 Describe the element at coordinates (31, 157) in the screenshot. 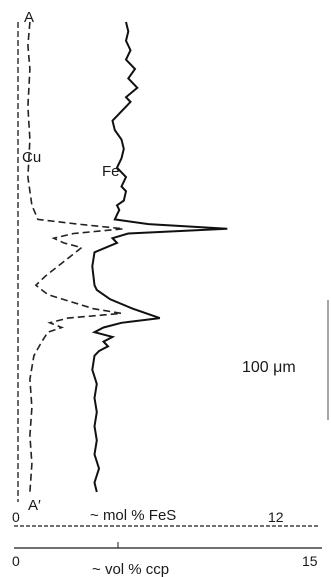

I see `series-label-cu: Cu` at that location.